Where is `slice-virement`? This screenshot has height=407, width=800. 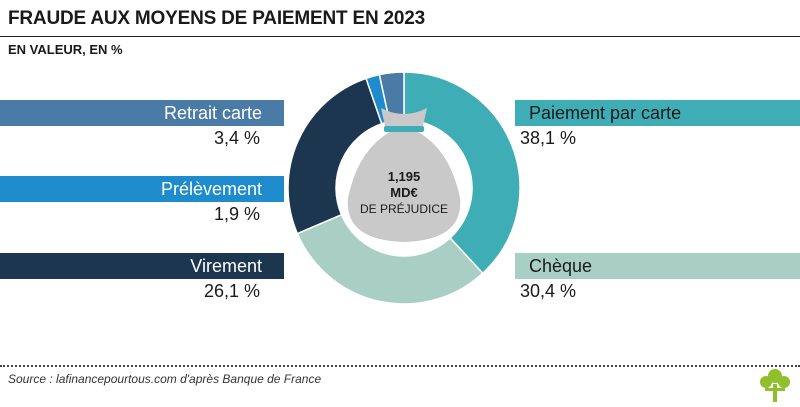 slice-virement is located at coordinates (335, 156).